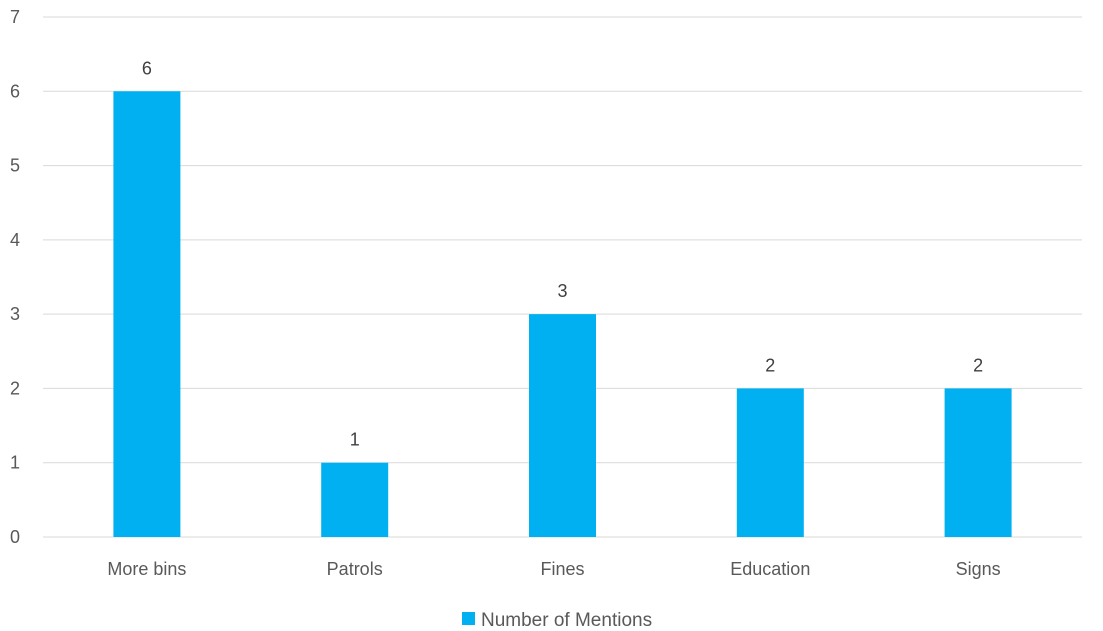  Describe the element at coordinates (15, 388) in the screenshot. I see `y-tick-label: 2` at that location.